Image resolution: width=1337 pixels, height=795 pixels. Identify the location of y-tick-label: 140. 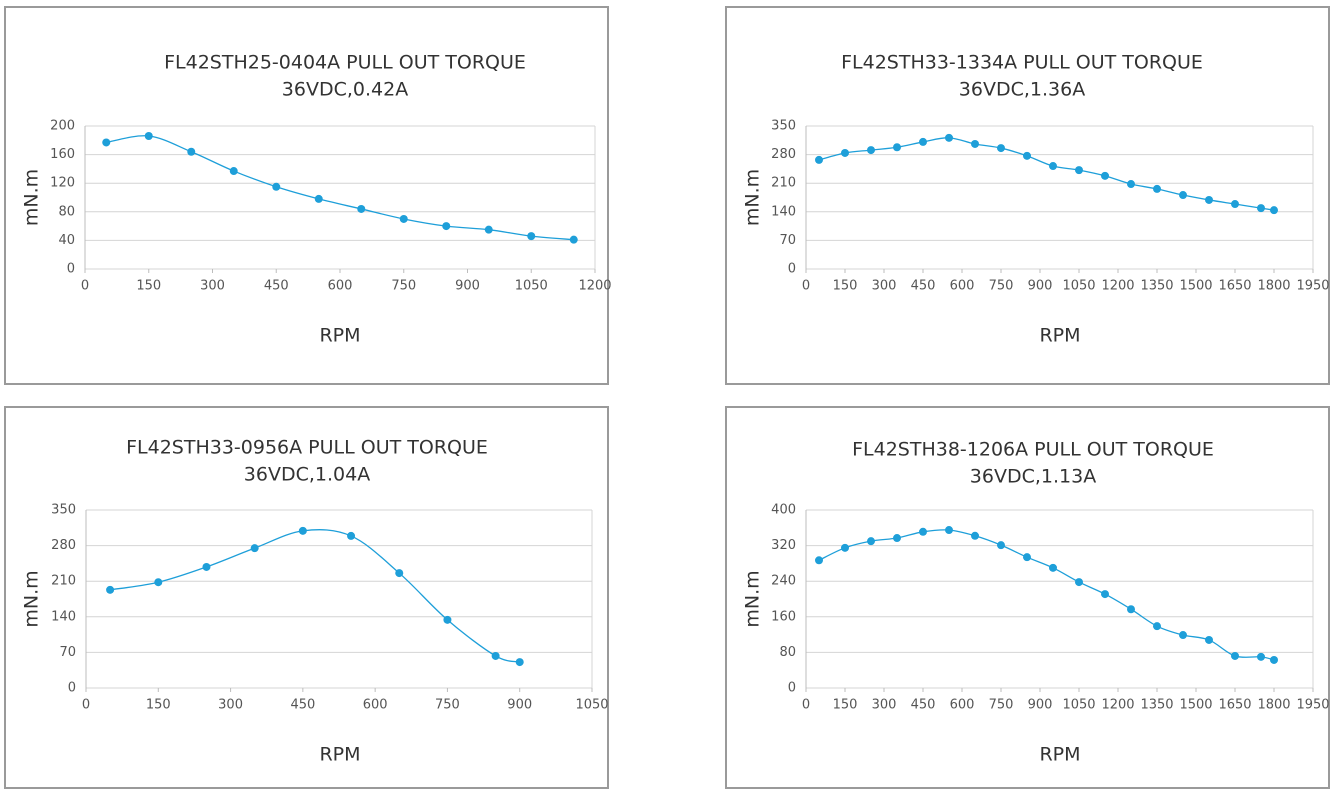
(63, 616).